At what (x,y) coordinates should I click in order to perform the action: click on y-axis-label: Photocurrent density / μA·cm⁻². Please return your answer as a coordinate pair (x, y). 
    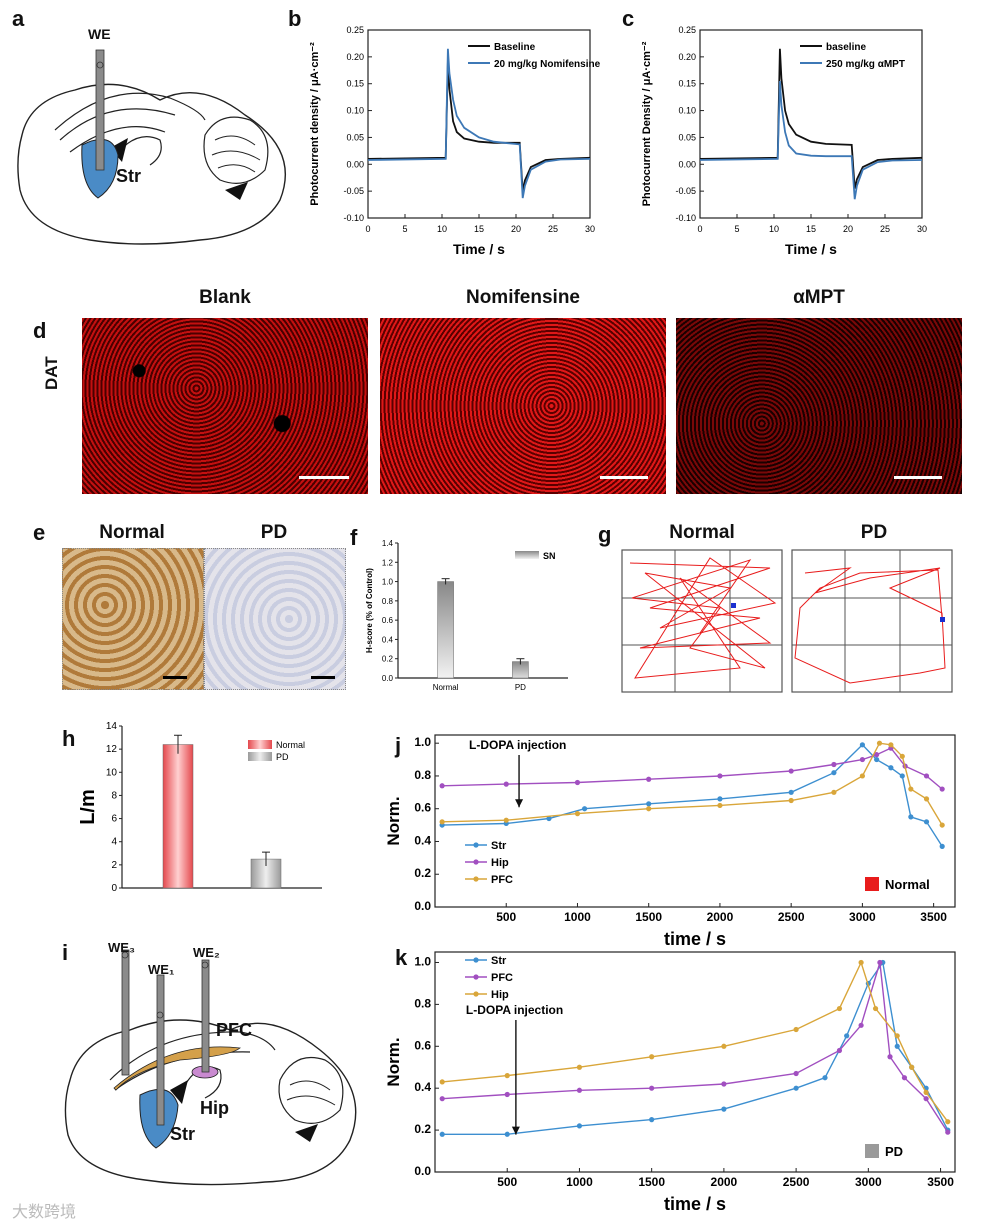
    Looking at the image, I should click on (315, 124).